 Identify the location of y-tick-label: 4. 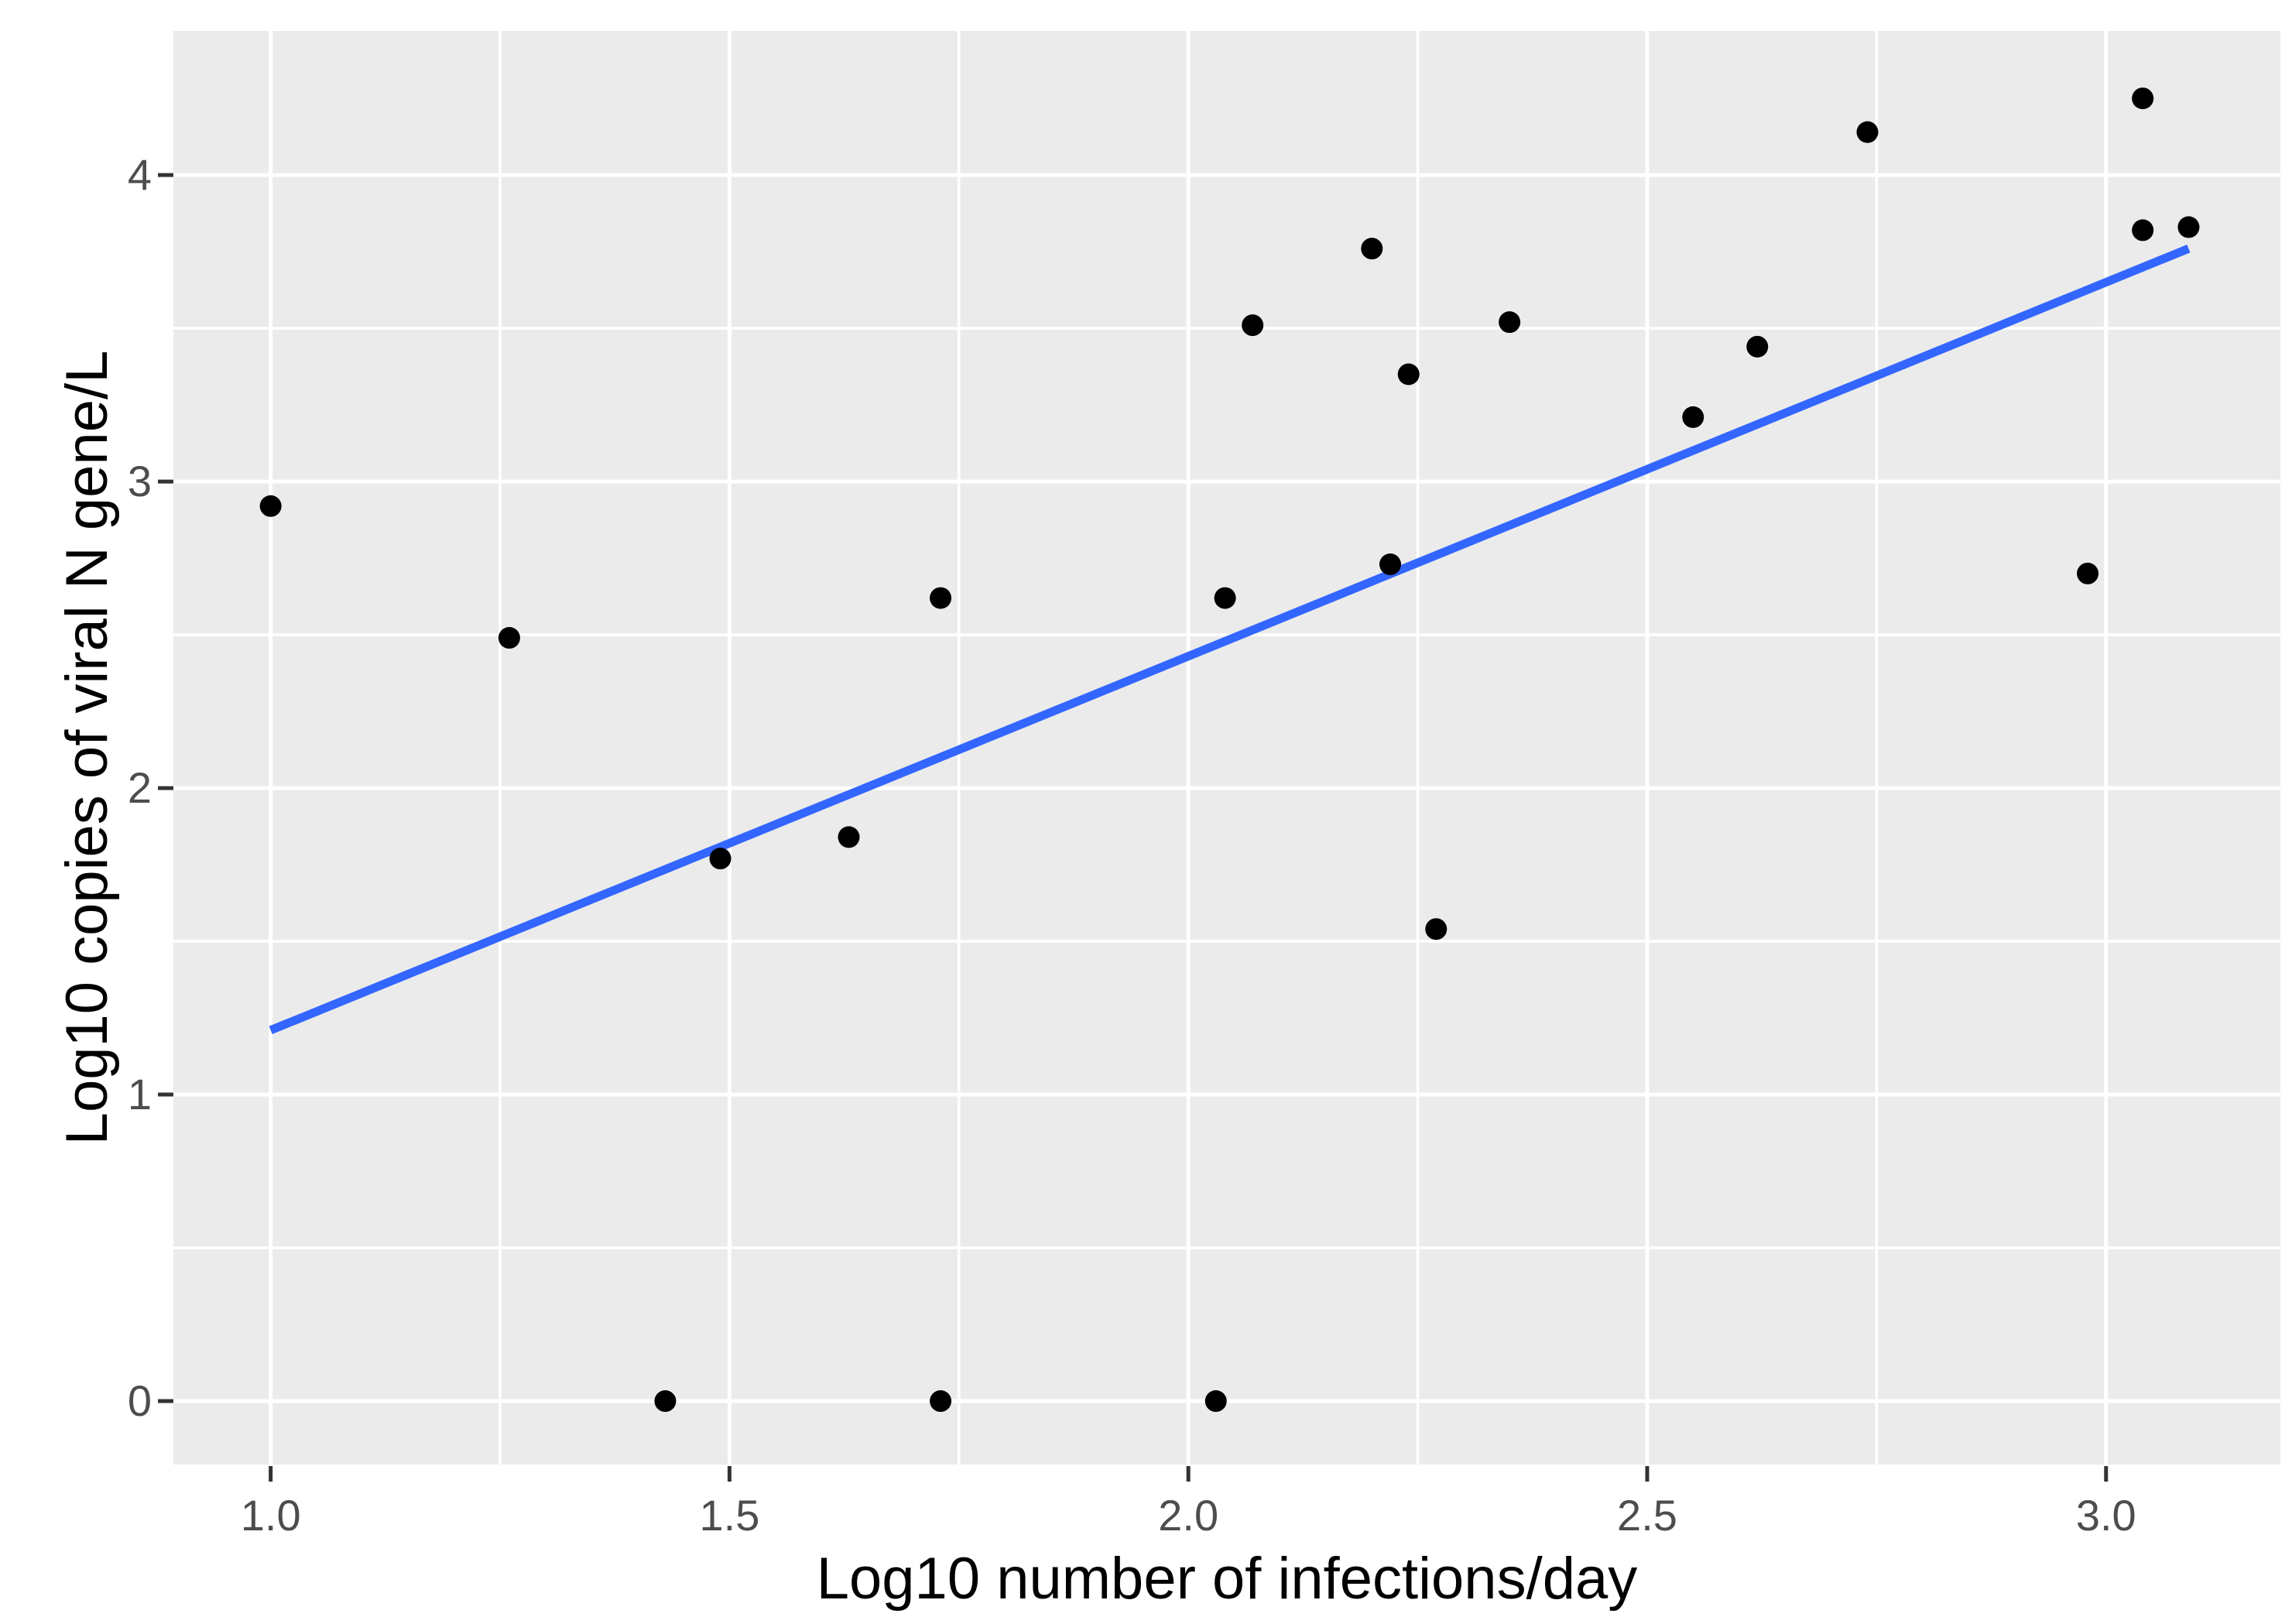
(140, 174).